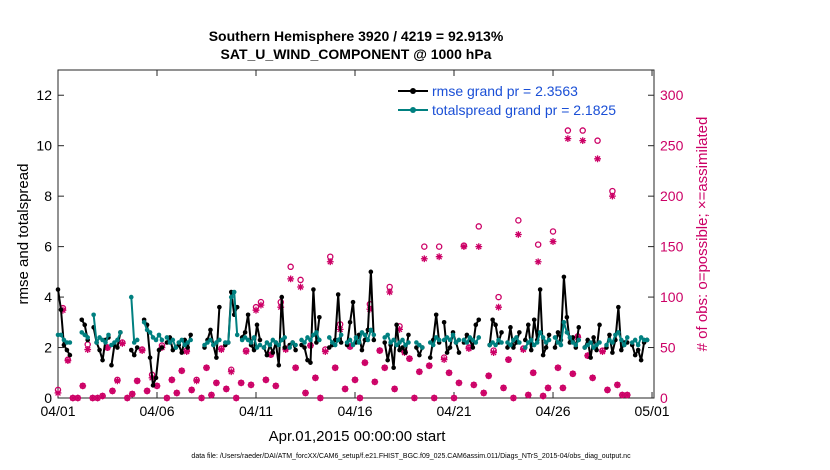 Image resolution: width=830 pixels, height=470 pixels. Describe the element at coordinates (48, 398) in the screenshot. I see `y-tick-label-left: 0` at that location.